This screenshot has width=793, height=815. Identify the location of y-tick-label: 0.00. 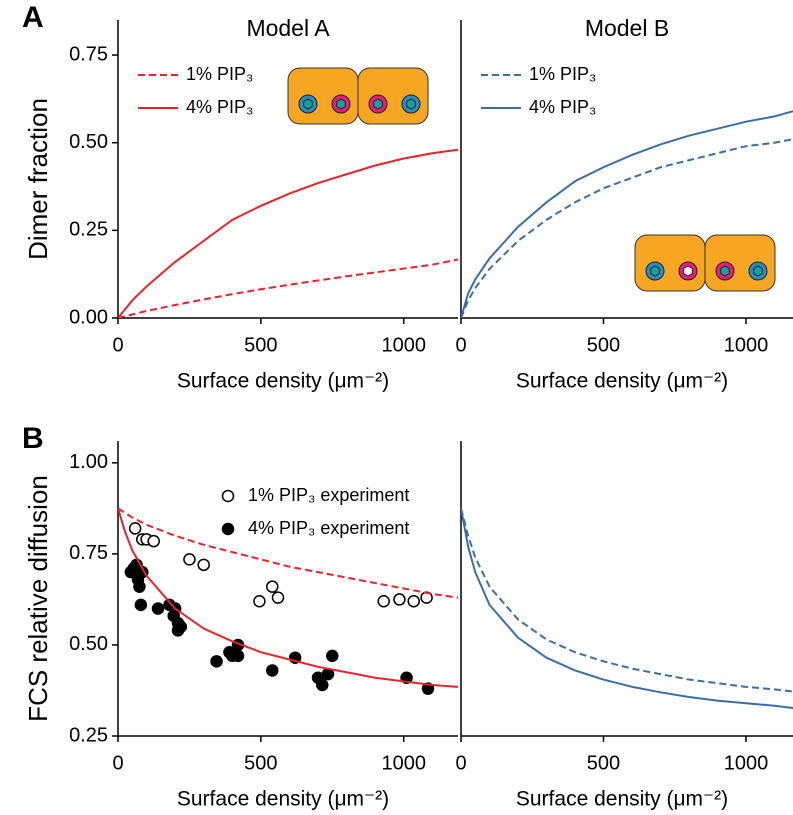
(88, 317).